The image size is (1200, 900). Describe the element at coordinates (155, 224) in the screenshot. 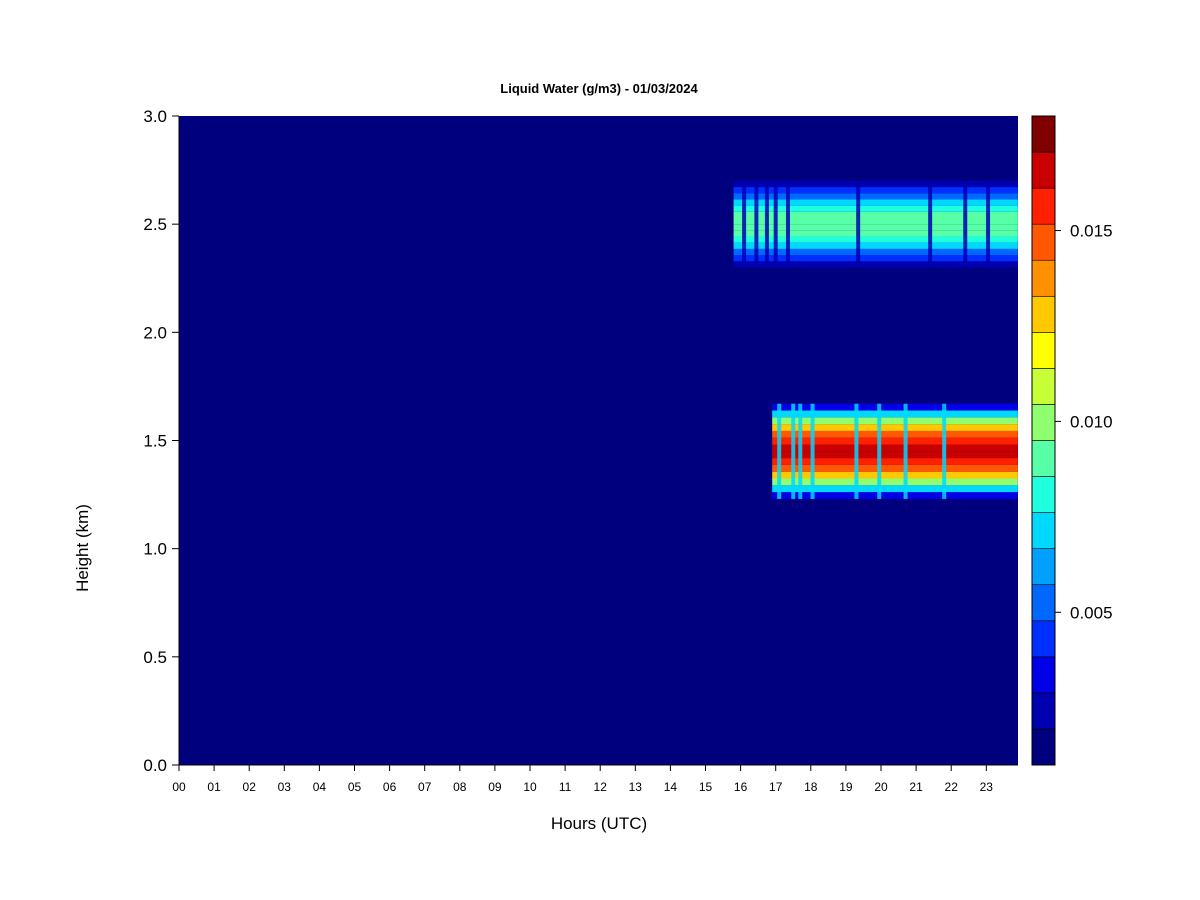

I see `y-tick-label: 2.5` at that location.